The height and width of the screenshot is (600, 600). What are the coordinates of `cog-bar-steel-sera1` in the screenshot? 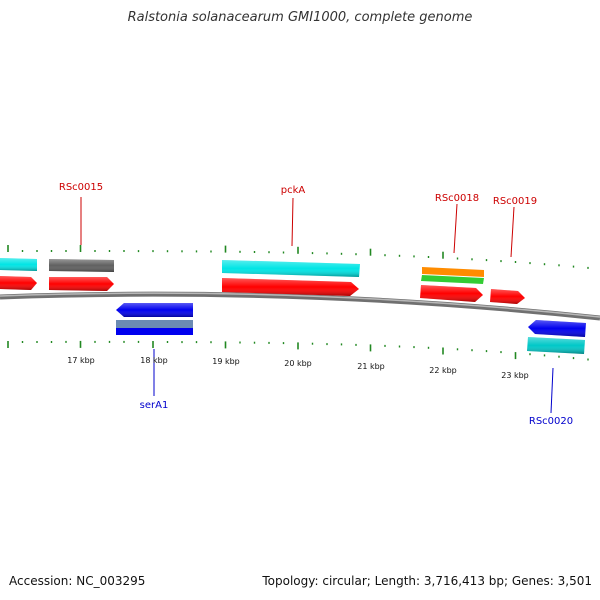 It's located at (154, 324).